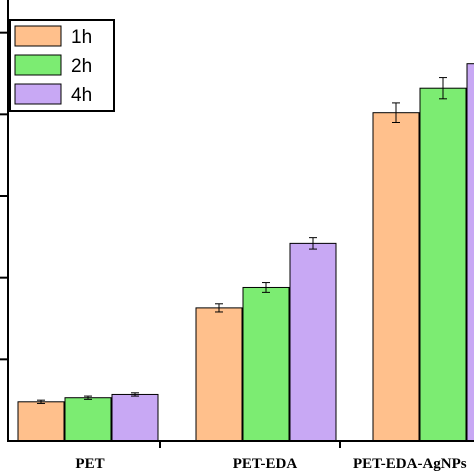 This screenshot has width=474, height=474. What do you see at coordinates (81, 95) in the screenshot?
I see `legend-label-4h: 4h` at bounding box center [81, 95].